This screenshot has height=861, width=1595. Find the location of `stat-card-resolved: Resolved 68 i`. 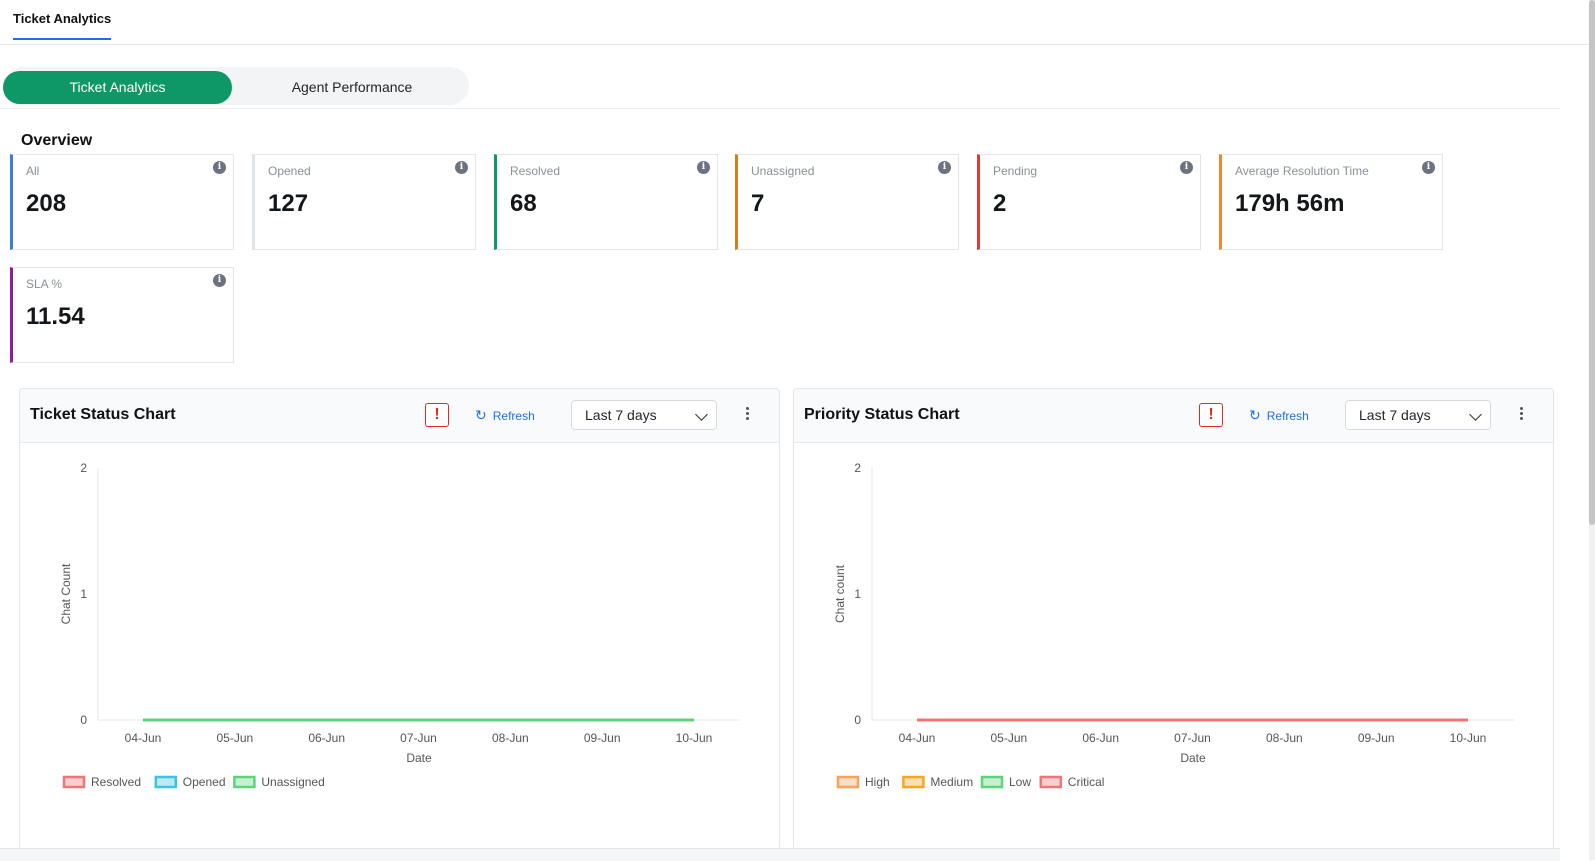

stat-card-resolved: Resolved 68 i is located at coordinates (606, 202).